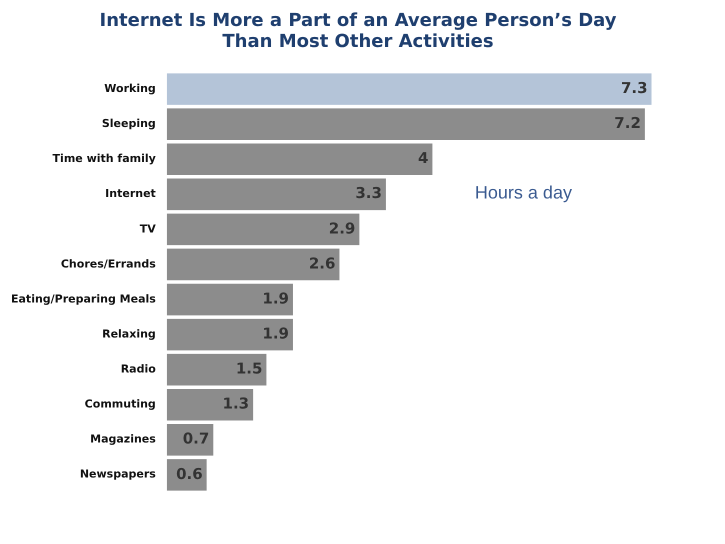  Describe the element at coordinates (423, 158) in the screenshot. I see `data-label: 4` at that location.